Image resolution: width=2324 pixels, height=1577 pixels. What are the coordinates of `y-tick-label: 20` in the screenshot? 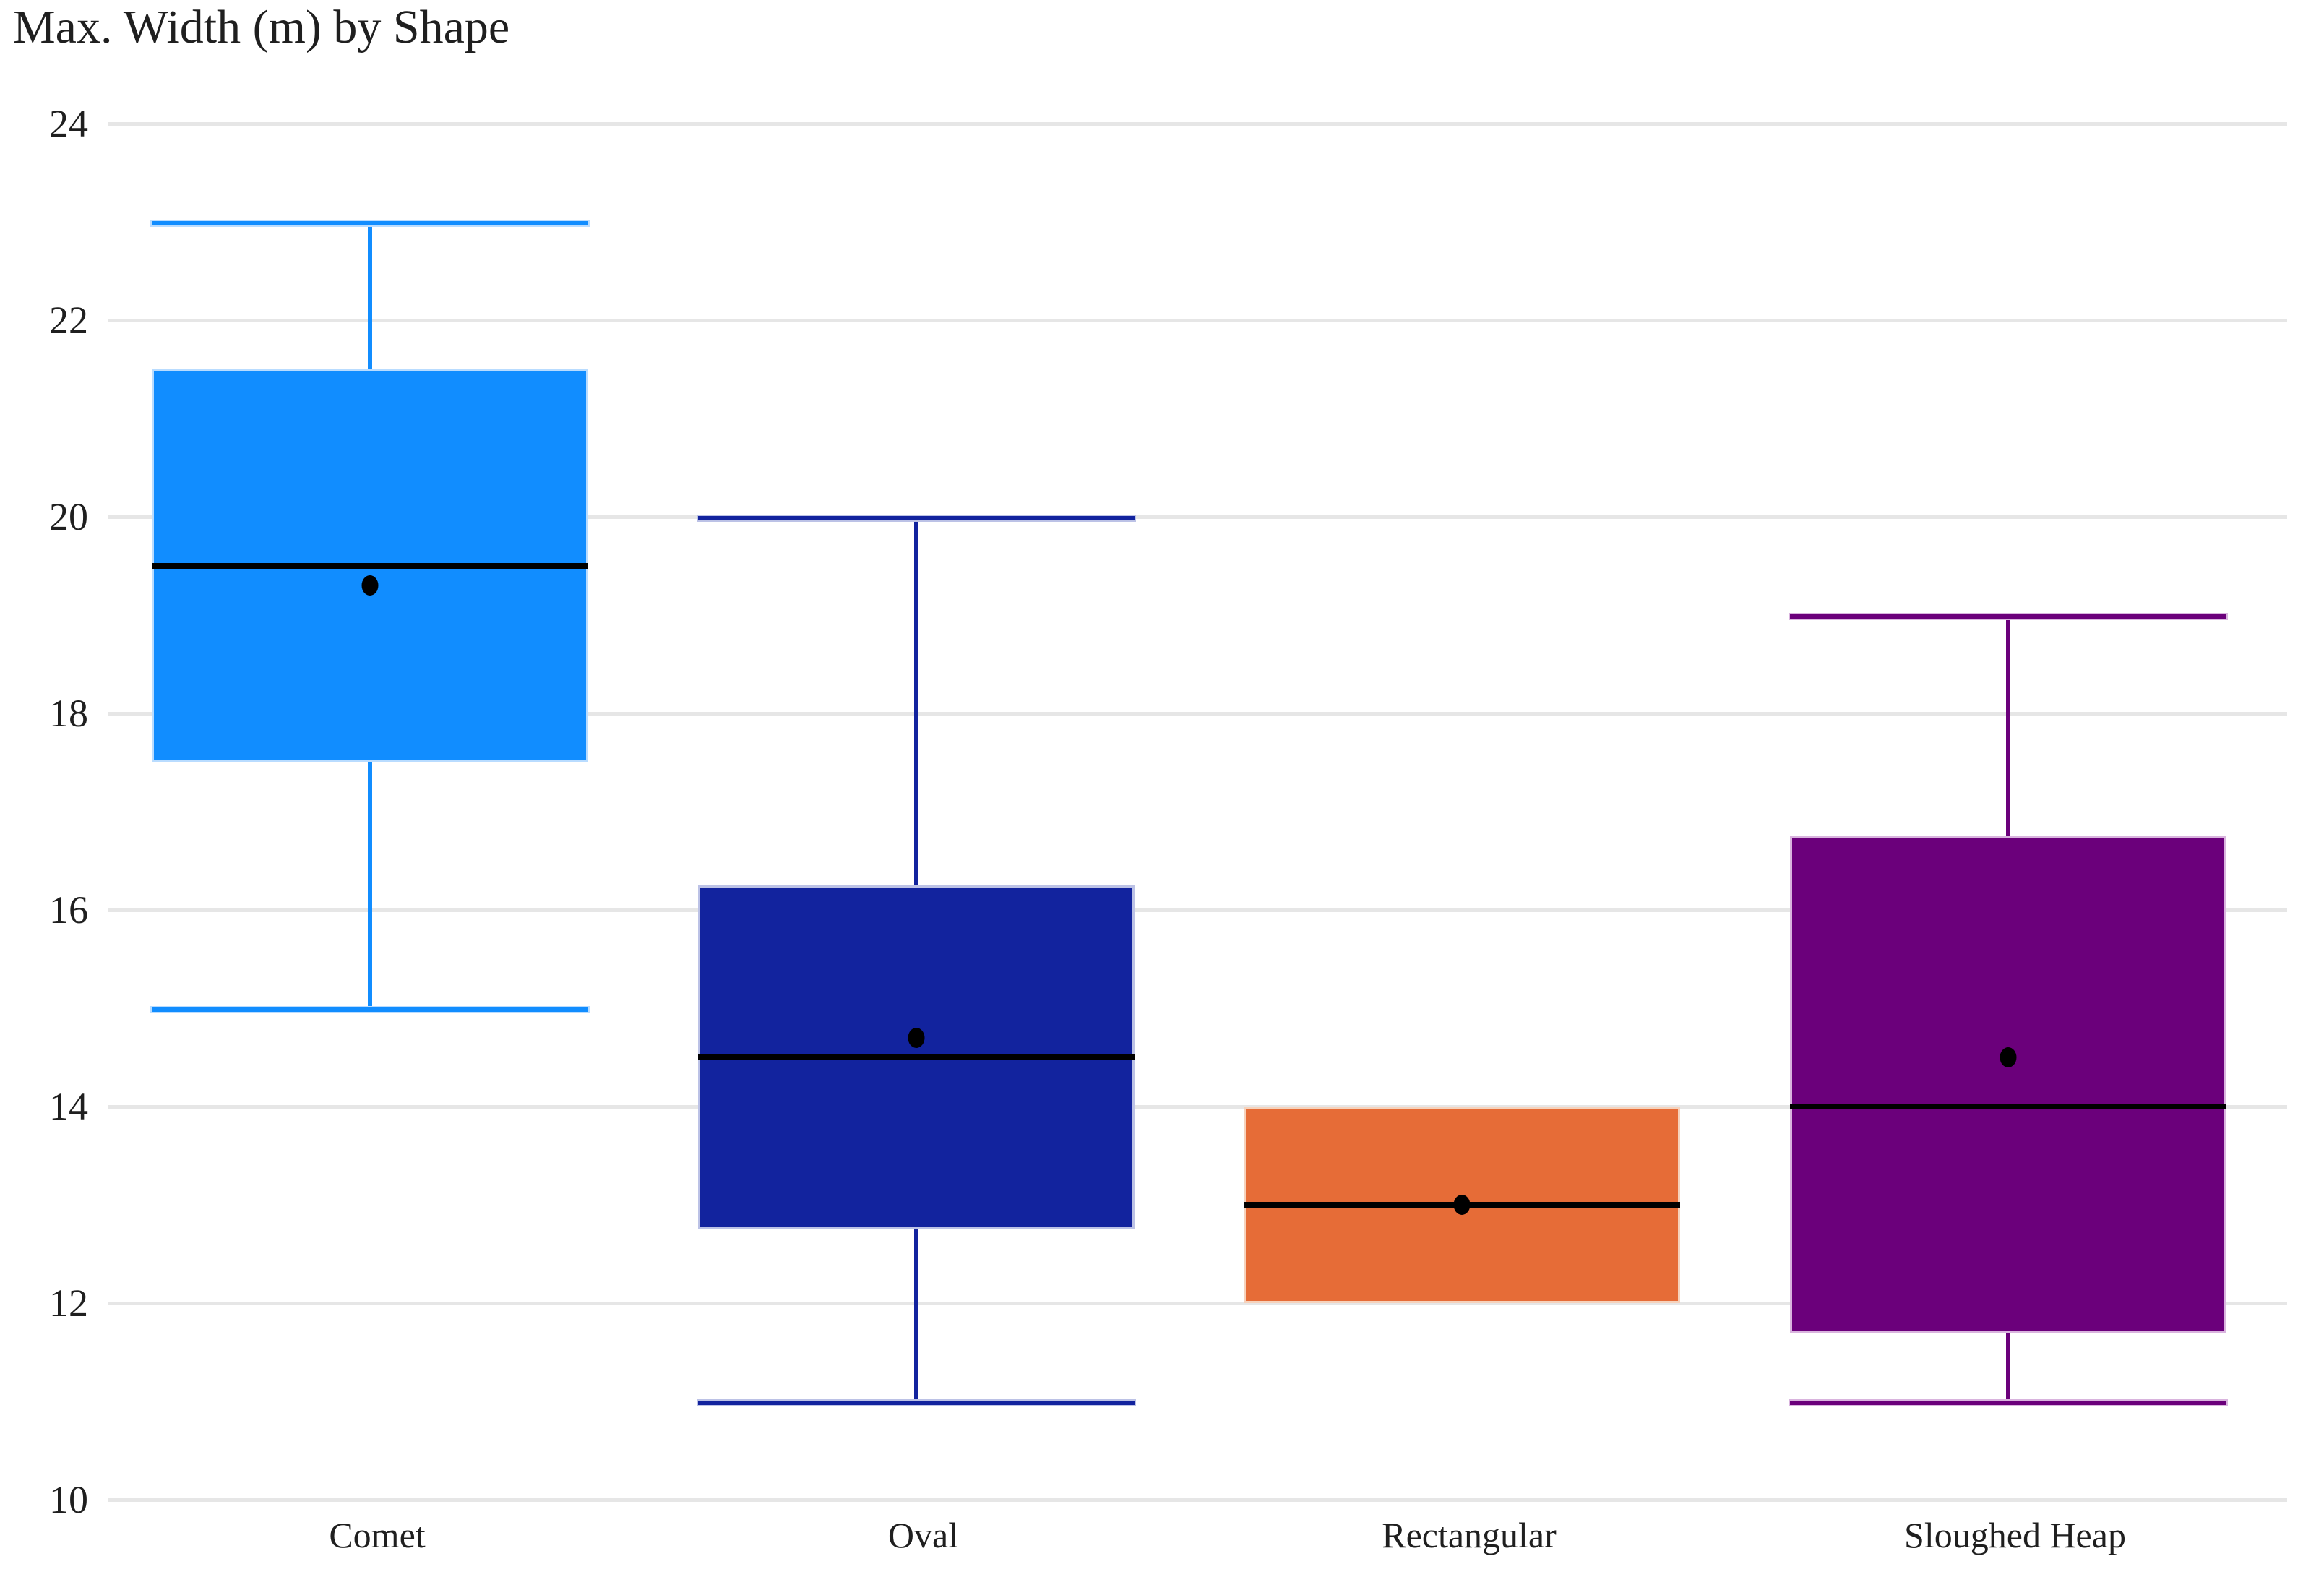 It's located at (68, 516).